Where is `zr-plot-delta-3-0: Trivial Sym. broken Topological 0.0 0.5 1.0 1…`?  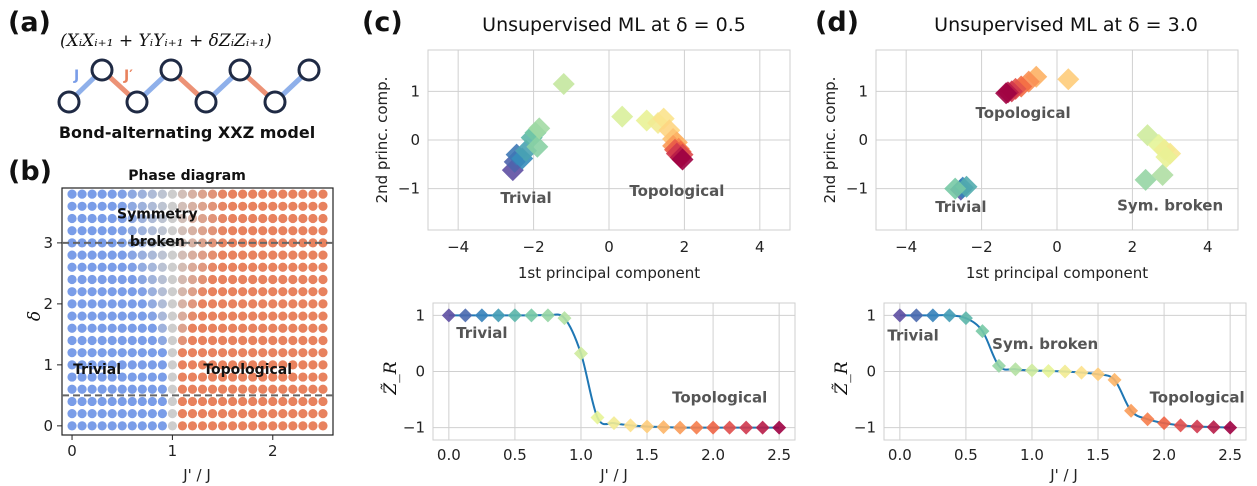 zr-plot-delta-3-0: Trivial Sym. broken Topological 0.0 0.5 1.0 1… is located at coordinates (1039, 393).